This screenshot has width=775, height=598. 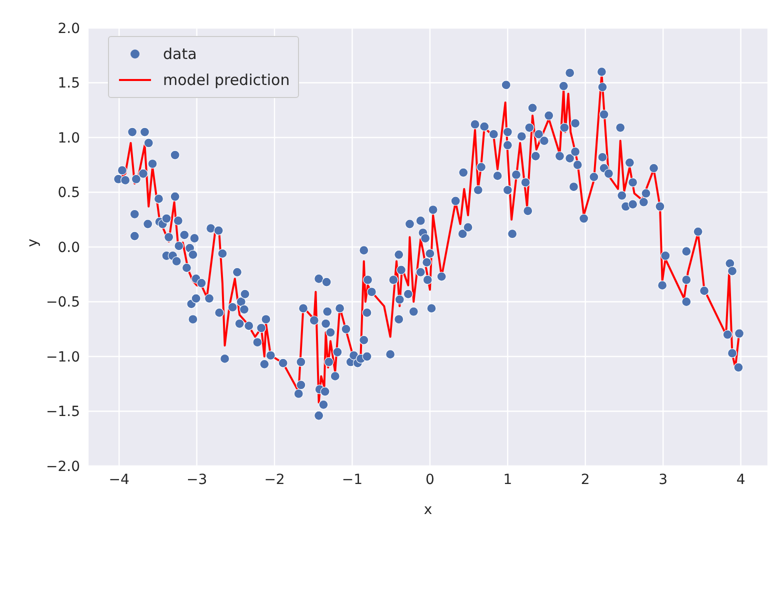 What do you see at coordinates (63, 466) in the screenshot?
I see `y-tick-label: −2.0` at bounding box center [63, 466].